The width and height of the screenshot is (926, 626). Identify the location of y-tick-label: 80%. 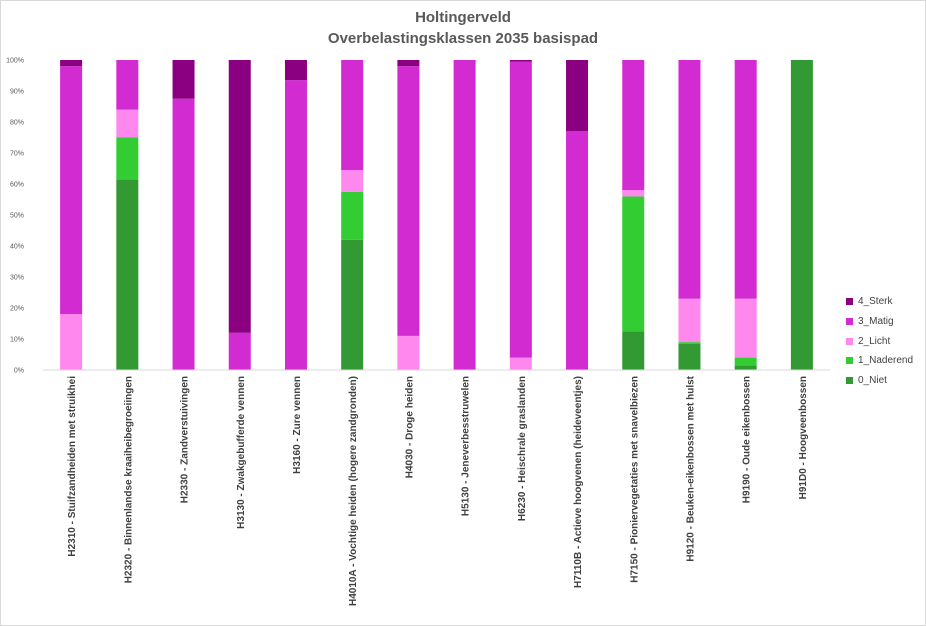
(17, 123).